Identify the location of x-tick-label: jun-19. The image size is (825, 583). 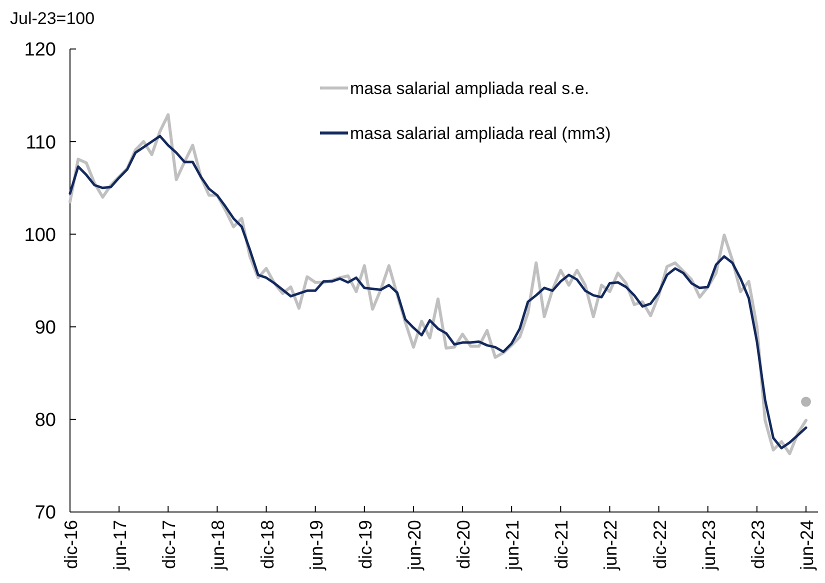
(316, 546).